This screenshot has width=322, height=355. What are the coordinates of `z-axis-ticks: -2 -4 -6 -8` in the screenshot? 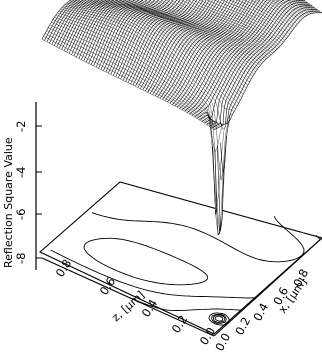 It's located at (28, 192).